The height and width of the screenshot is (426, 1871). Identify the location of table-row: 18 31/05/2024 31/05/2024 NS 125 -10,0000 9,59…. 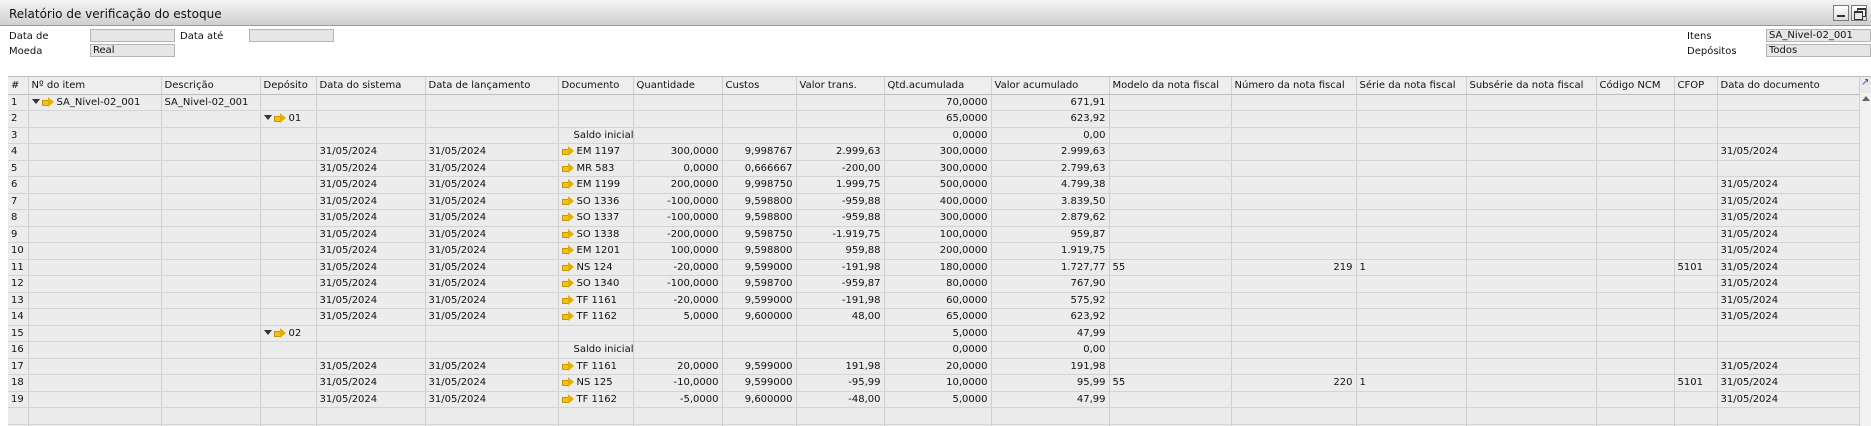
(934, 383).